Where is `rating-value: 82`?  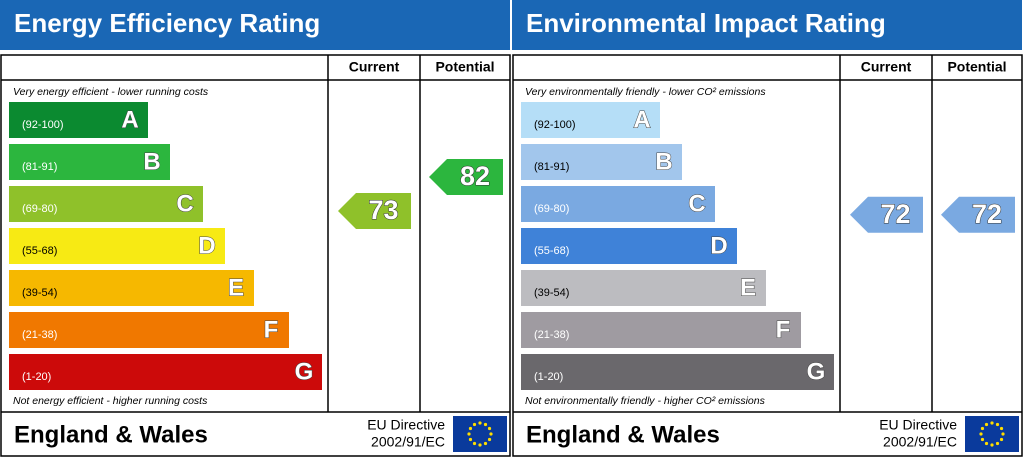 rating-value: 82 is located at coordinates (475, 176).